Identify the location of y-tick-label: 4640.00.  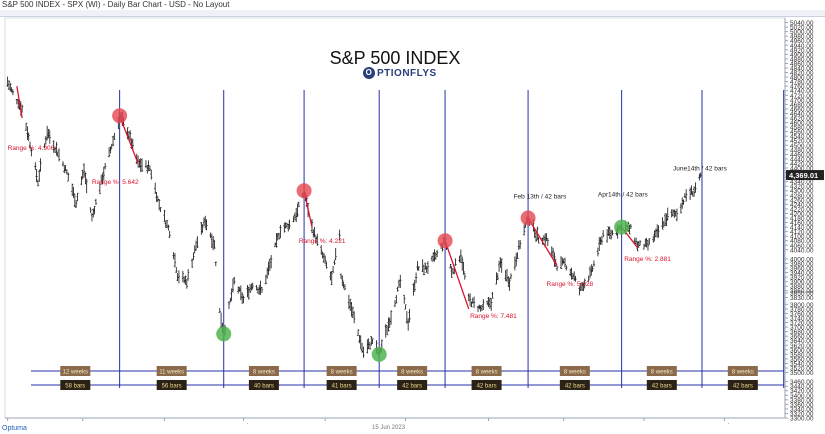
(802, 114).